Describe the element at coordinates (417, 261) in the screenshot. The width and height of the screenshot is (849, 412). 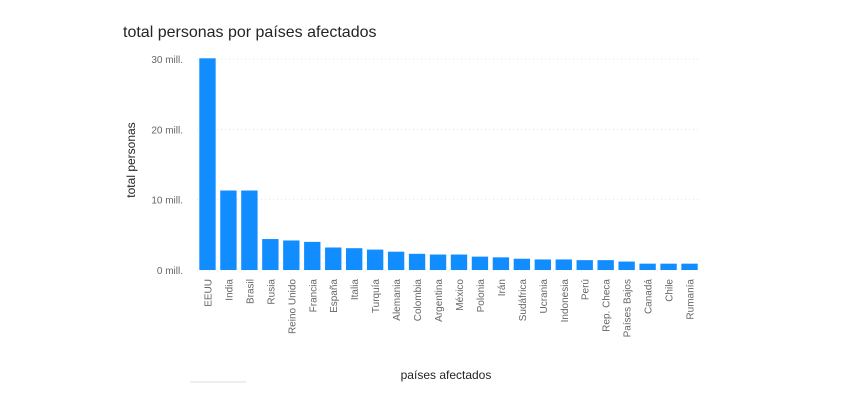
I see `bar-colombia` at that location.